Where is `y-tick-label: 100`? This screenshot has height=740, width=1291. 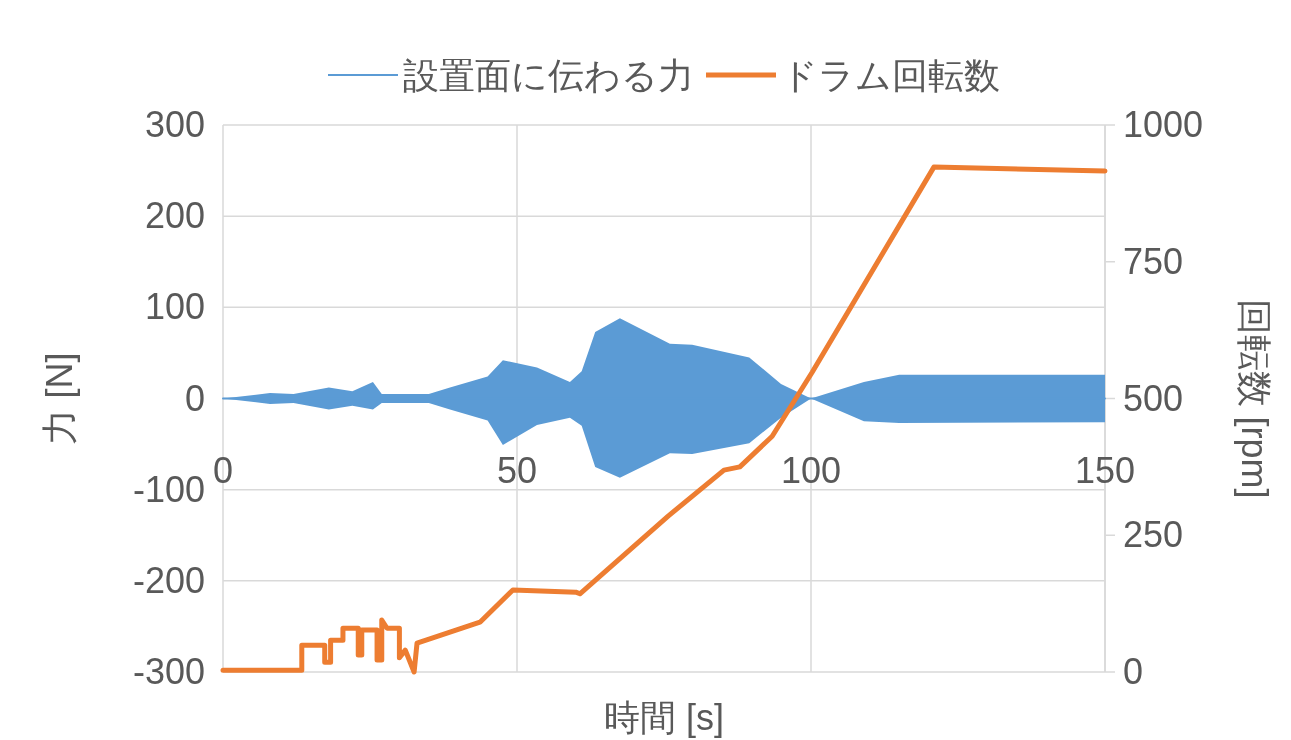
y-tick-label: 100 is located at coordinates (174, 307).